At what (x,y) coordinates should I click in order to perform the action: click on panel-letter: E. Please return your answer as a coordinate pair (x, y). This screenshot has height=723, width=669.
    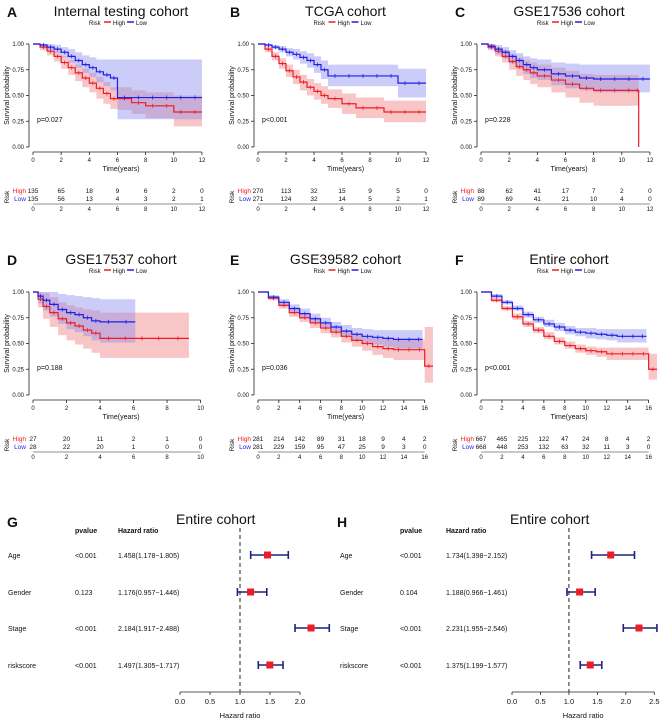
    Looking at the image, I should click on (234, 260).